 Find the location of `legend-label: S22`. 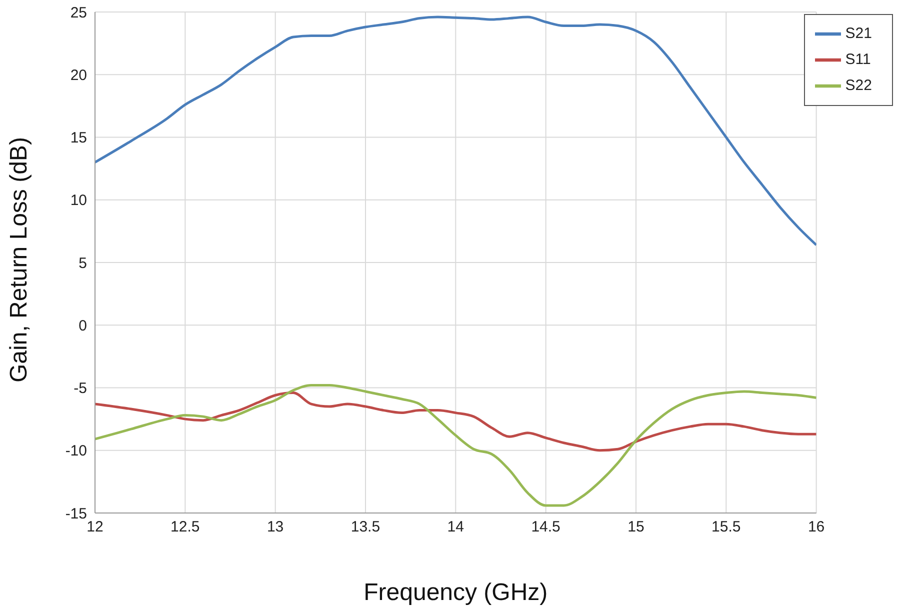

legend-label: S22 is located at coordinates (858, 85).